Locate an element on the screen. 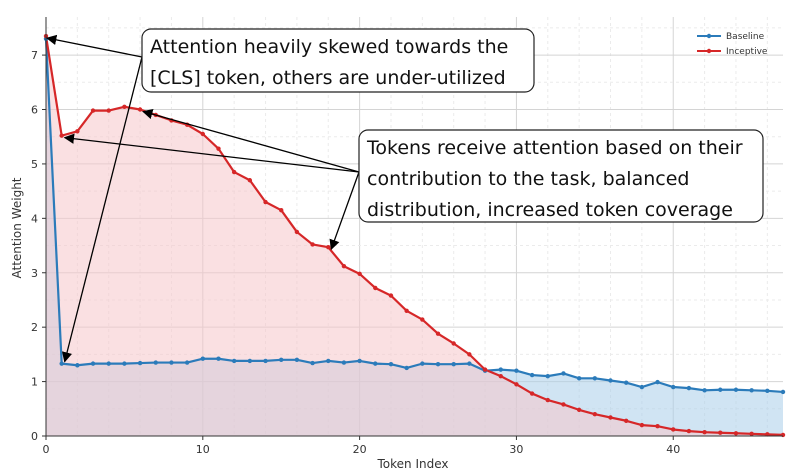  legend-marker-baseline is located at coordinates (709, 36).